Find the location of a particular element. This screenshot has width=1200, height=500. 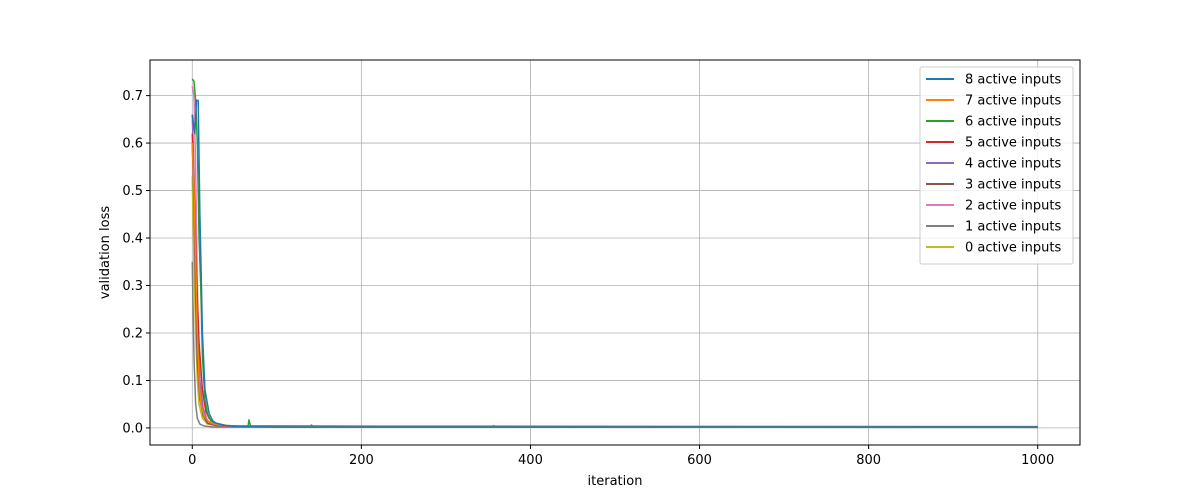

legend-label: 4 active inputs is located at coordinates (1013, 164).